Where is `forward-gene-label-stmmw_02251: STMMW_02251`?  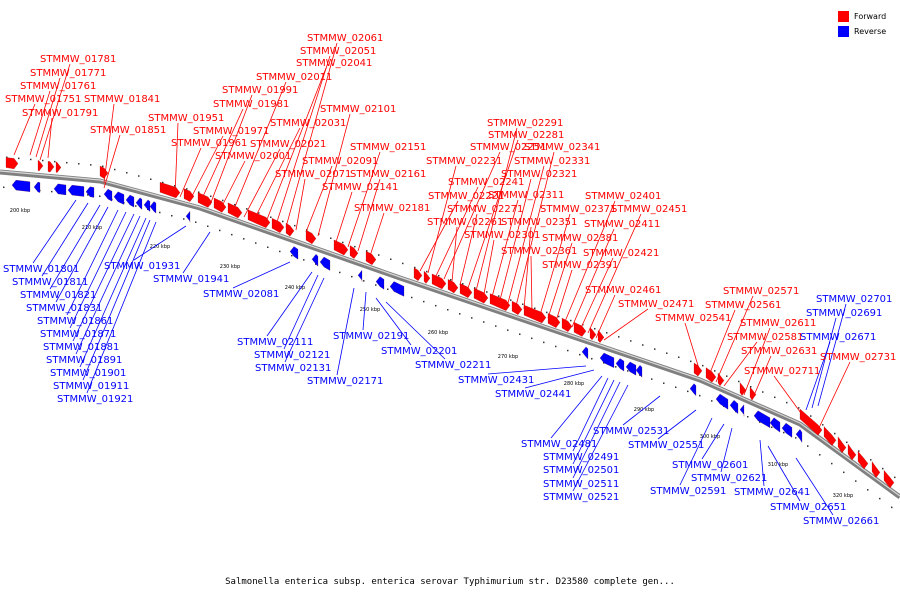
forward-gene-label-stmmw_02251: STMMW_02251 is located at coordinates (508, 147).